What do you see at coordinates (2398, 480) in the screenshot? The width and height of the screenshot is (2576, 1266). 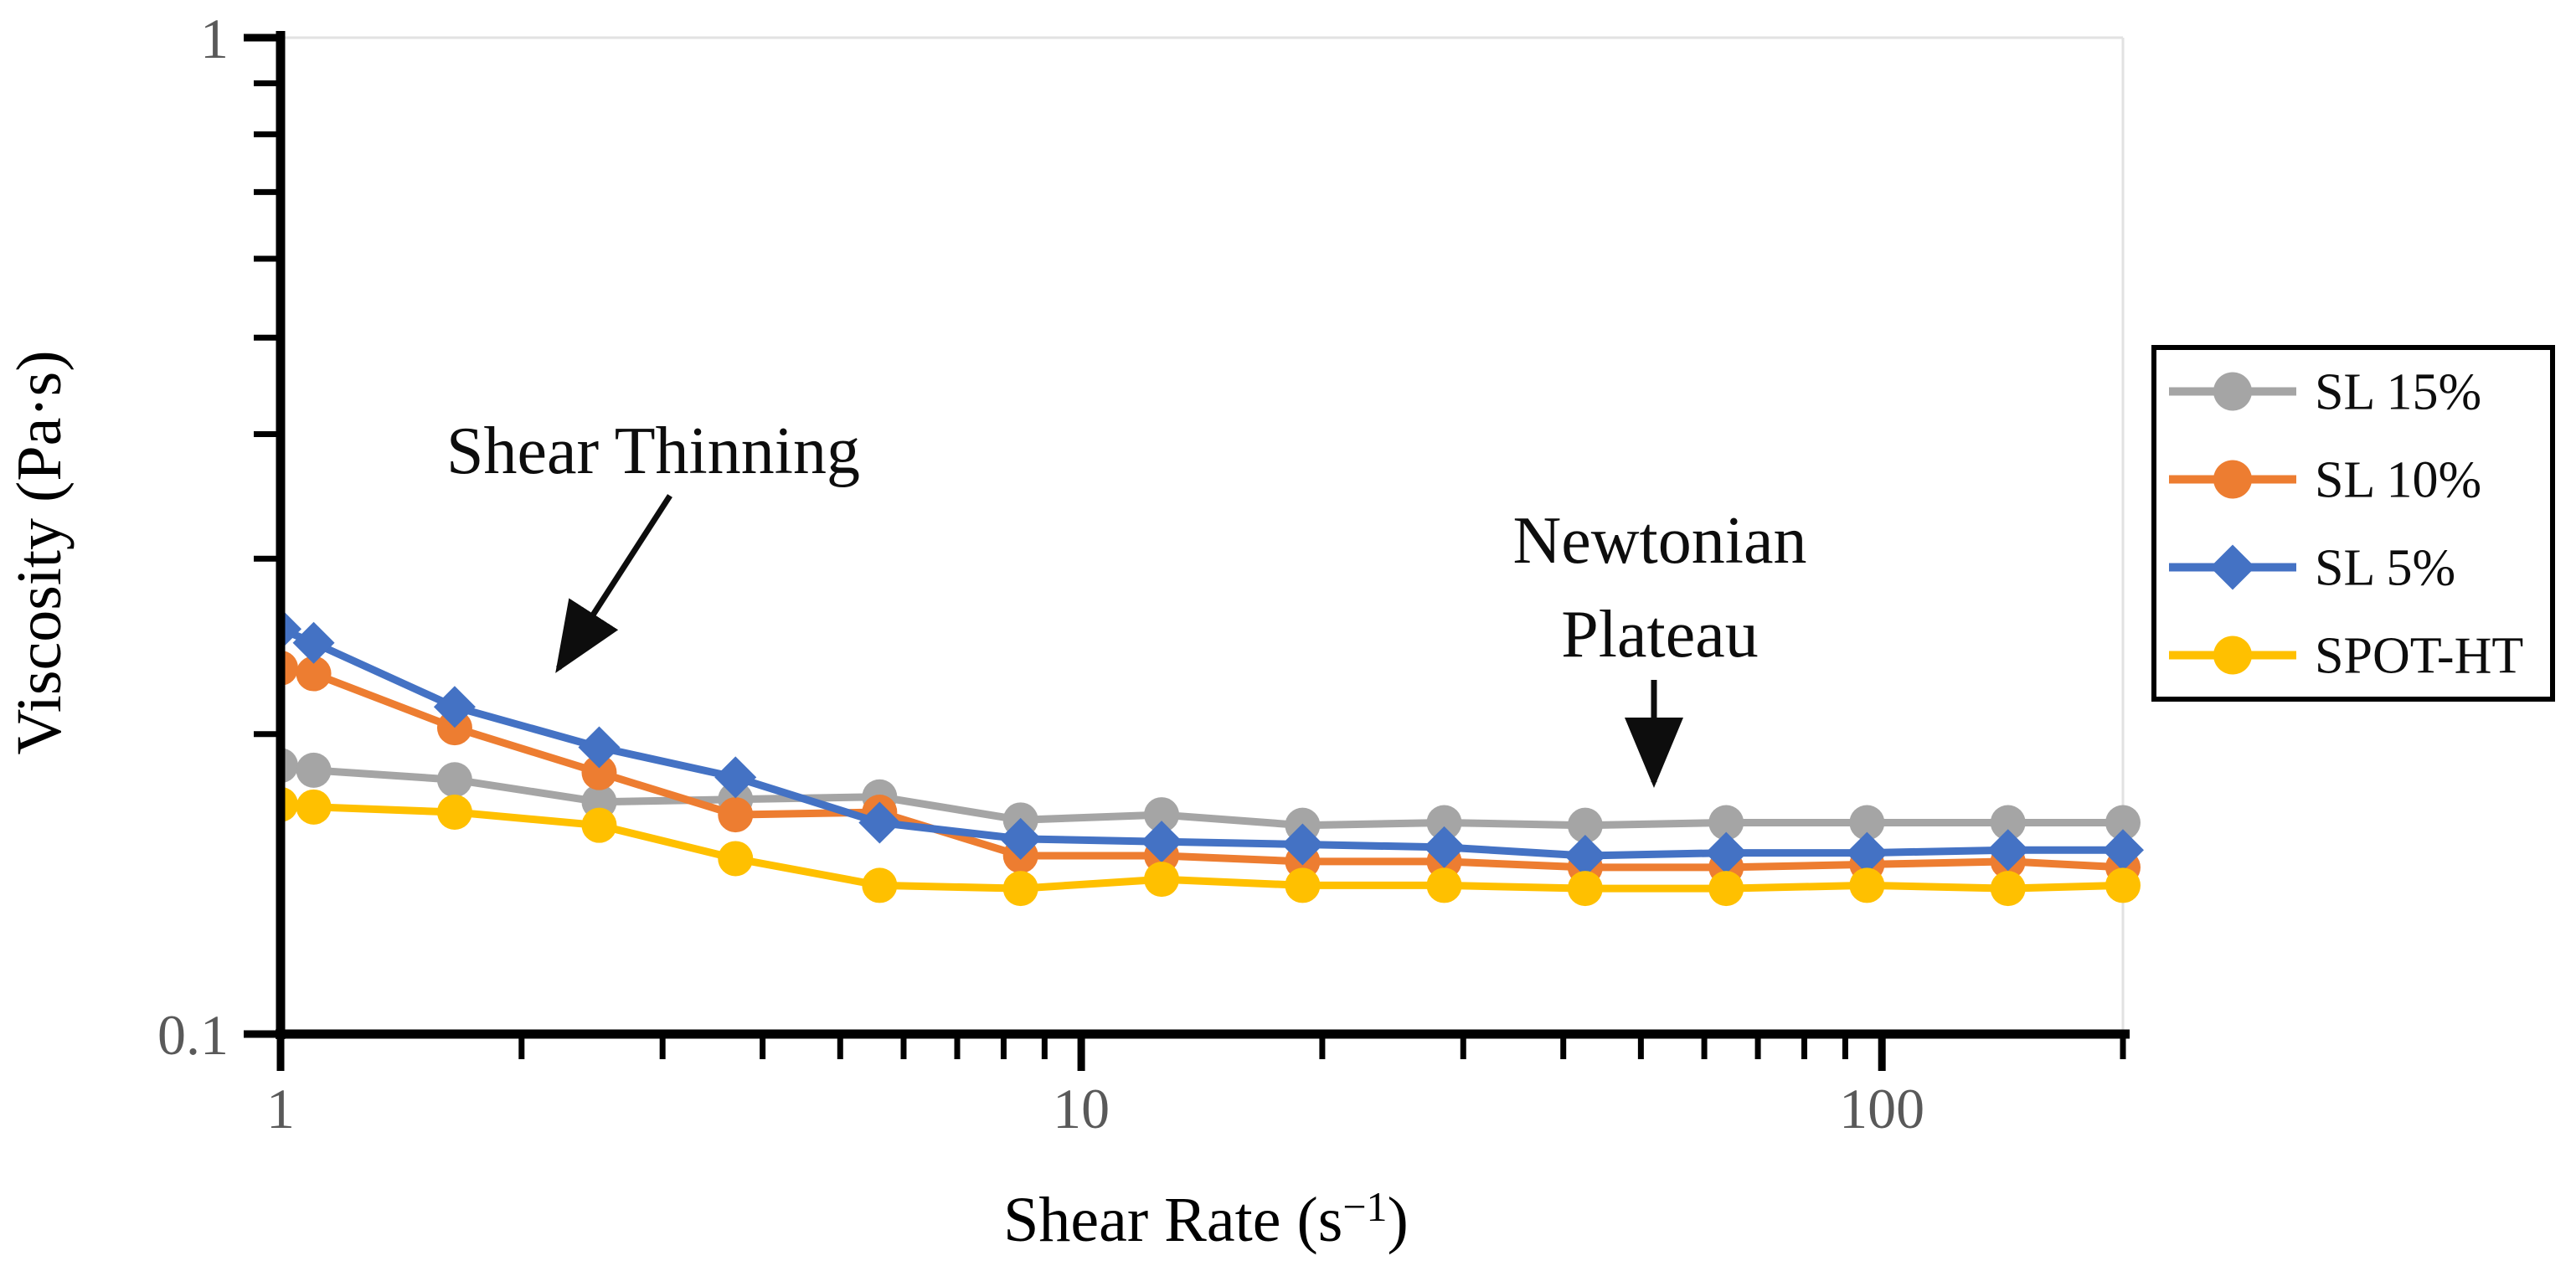 I see `legend-label: SL 10%` at bounding box center [2398, 480].